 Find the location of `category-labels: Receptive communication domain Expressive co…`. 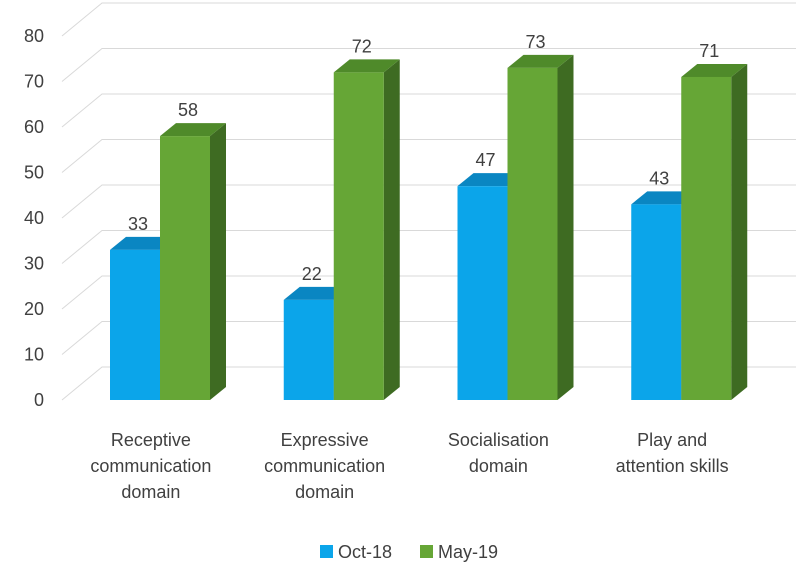

category-labels: Receptive communication domain Expressive co… is located at coordinates (409, 466).